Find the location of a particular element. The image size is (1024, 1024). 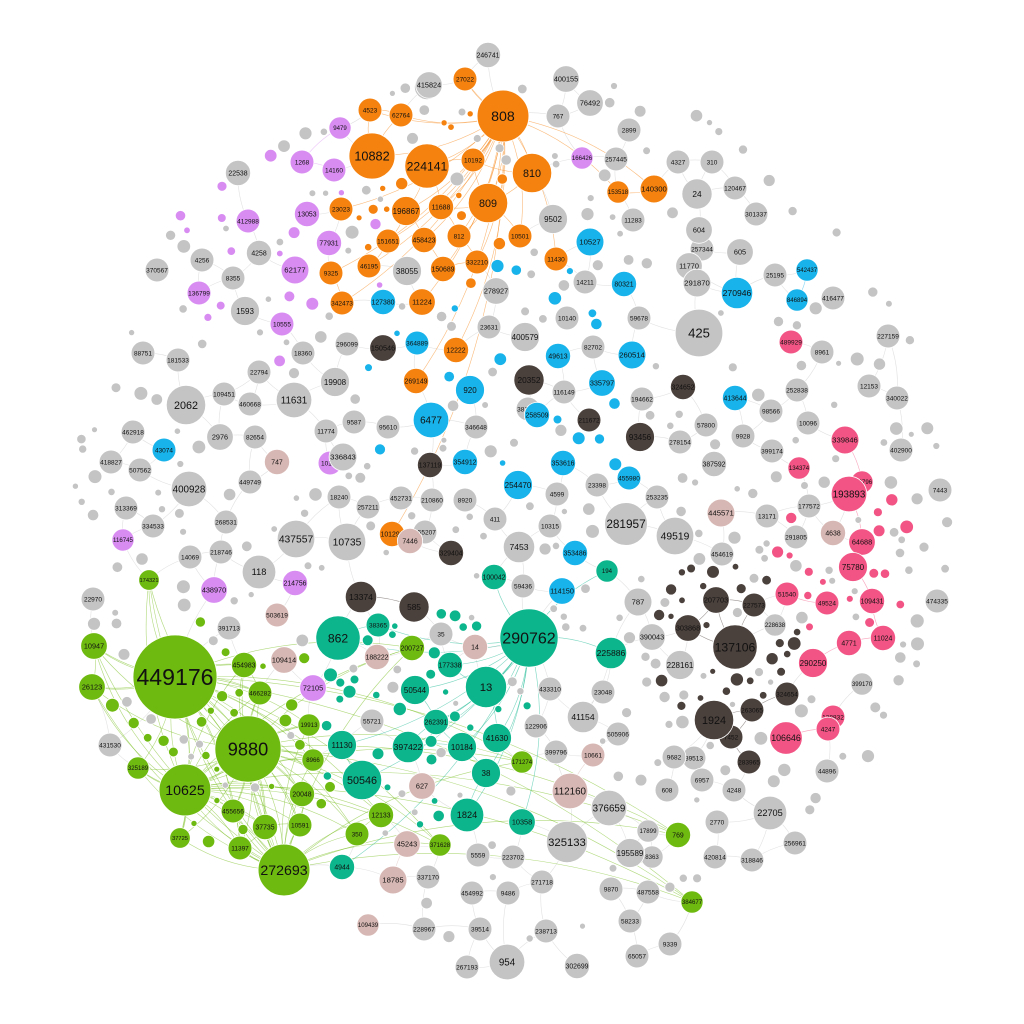

graph-node: 269149 is located at coordinates (415, 380).